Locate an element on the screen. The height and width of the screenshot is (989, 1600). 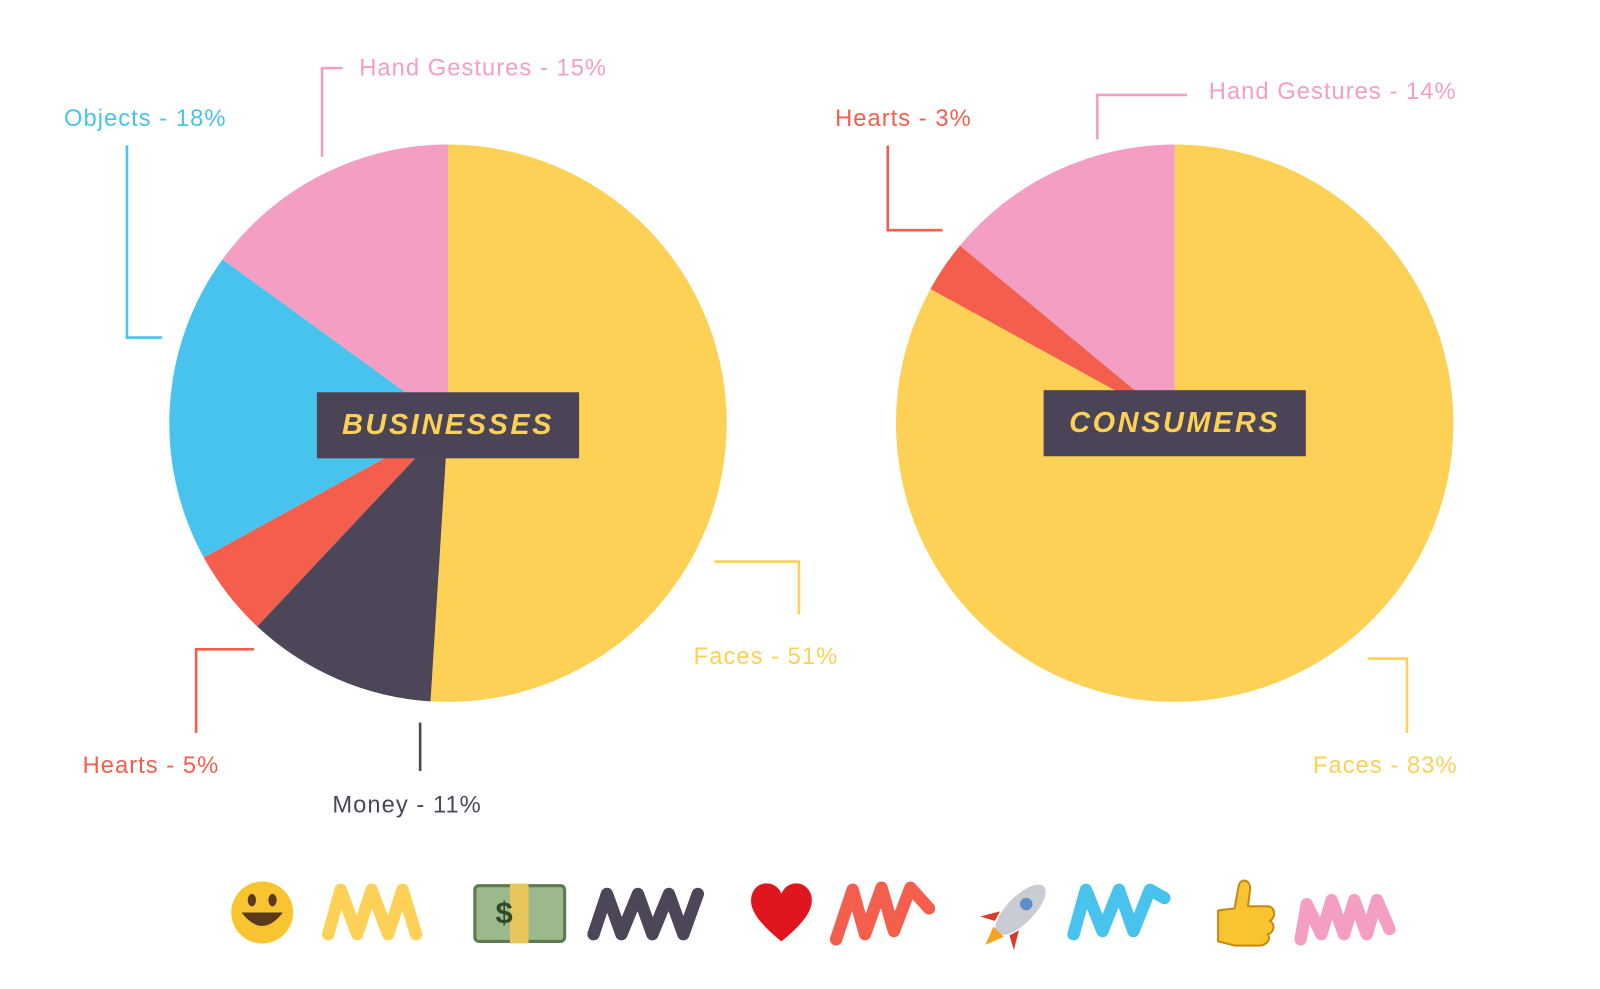
slice-label: Objects - 18% is located at coordinates (145, 119).